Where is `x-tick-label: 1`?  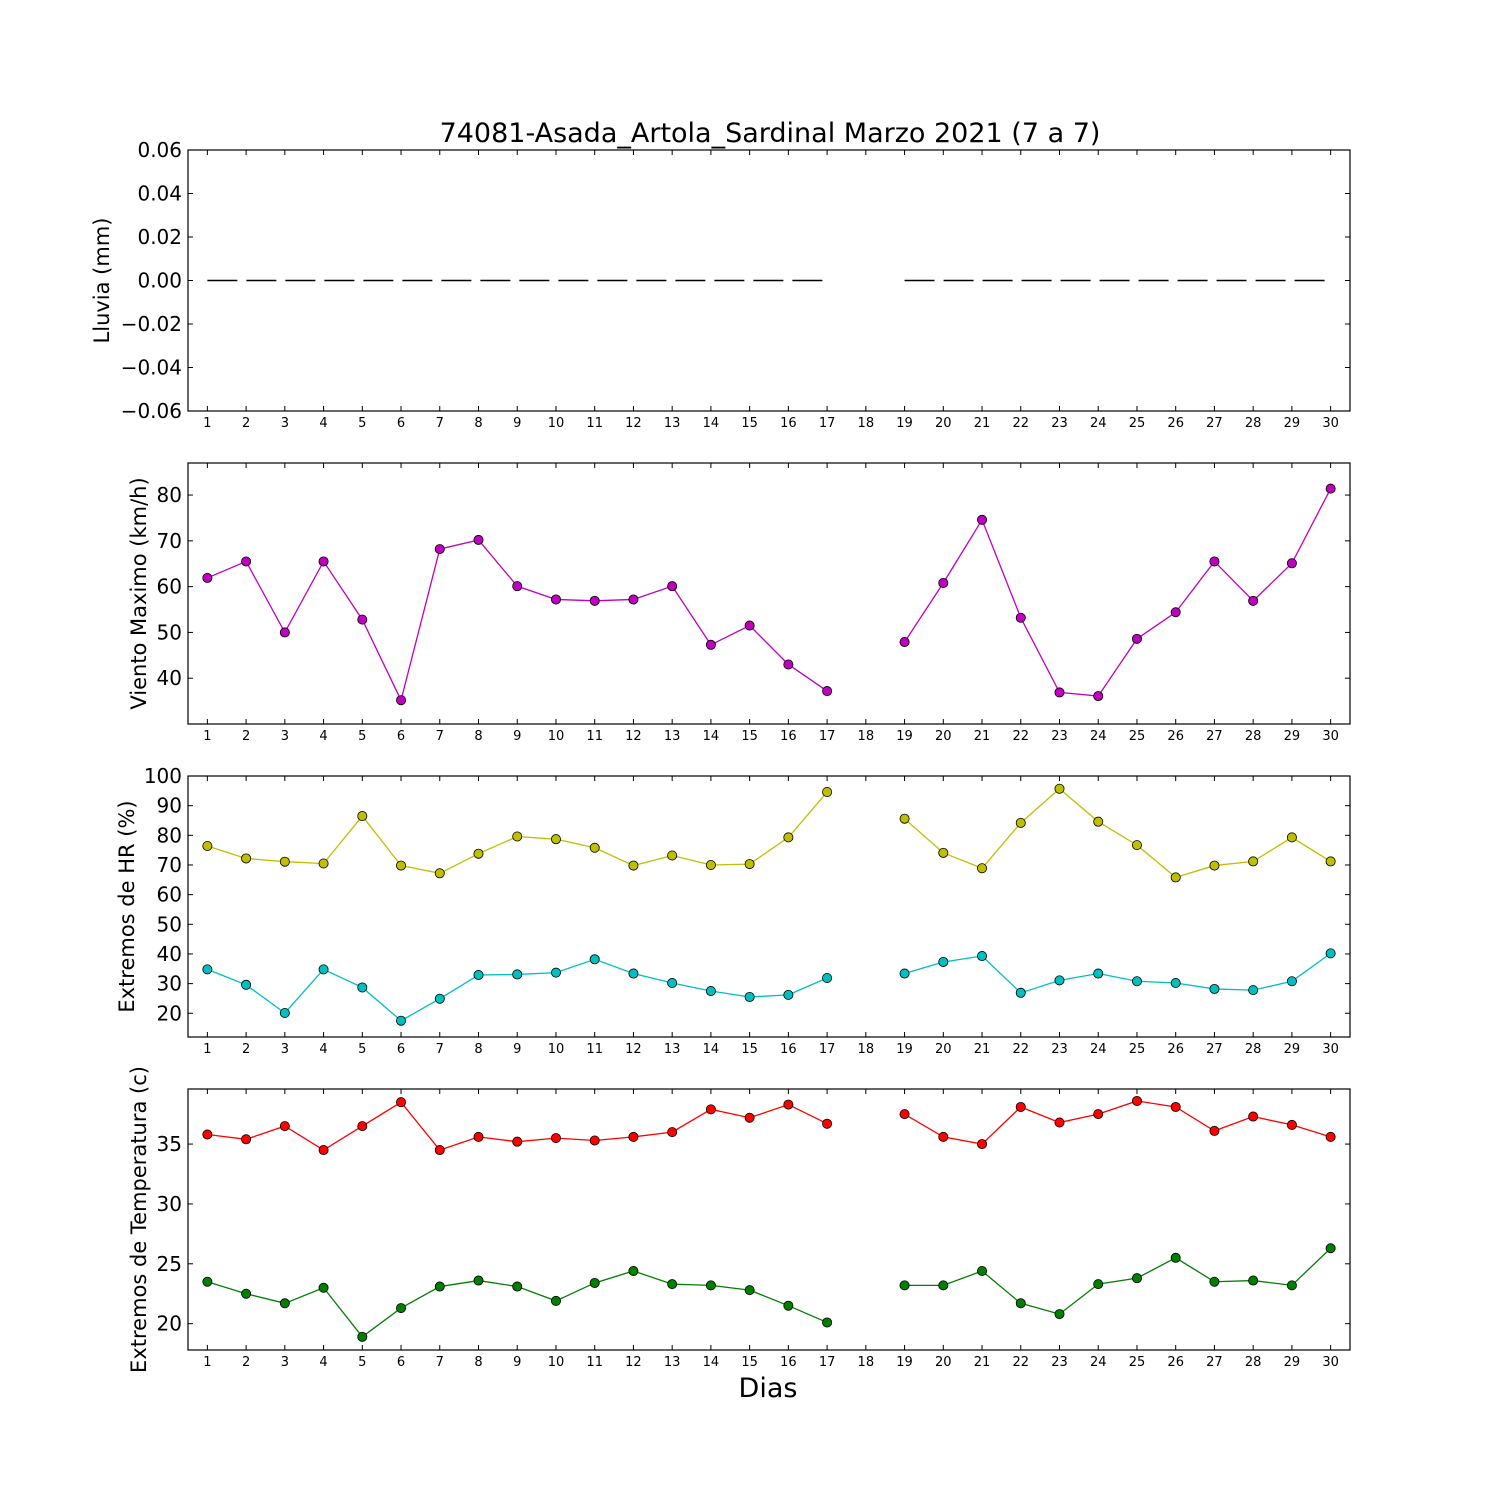 x-tick-label: 1 is located at coordinates (207, 1049).